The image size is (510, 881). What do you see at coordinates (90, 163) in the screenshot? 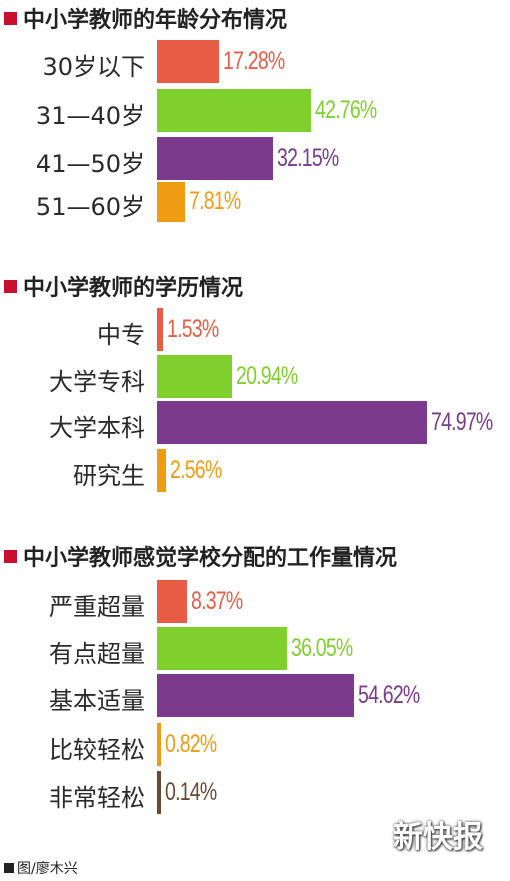
I see `category-label: 41—50岁` at bounding box center [90, 163].